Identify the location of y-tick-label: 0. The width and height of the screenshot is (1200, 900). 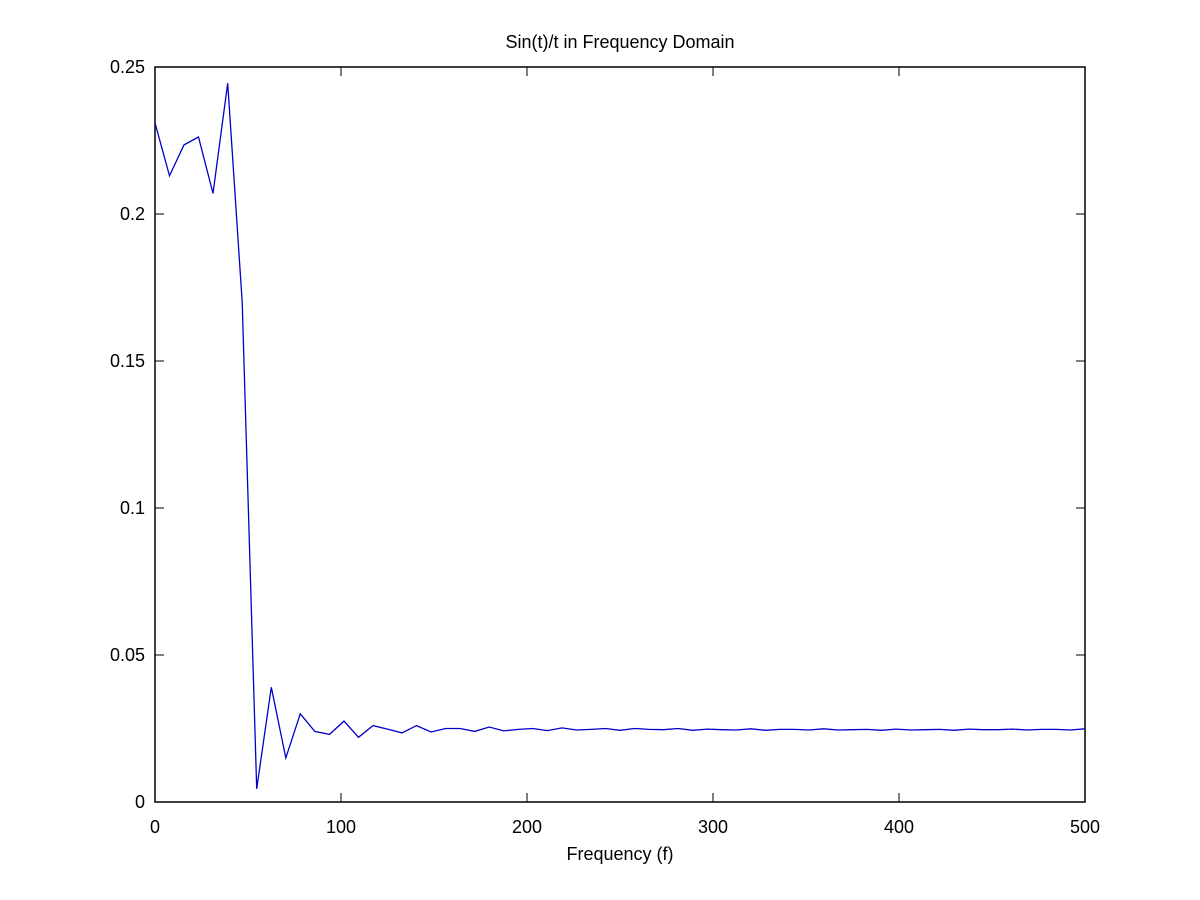
(140, 802).